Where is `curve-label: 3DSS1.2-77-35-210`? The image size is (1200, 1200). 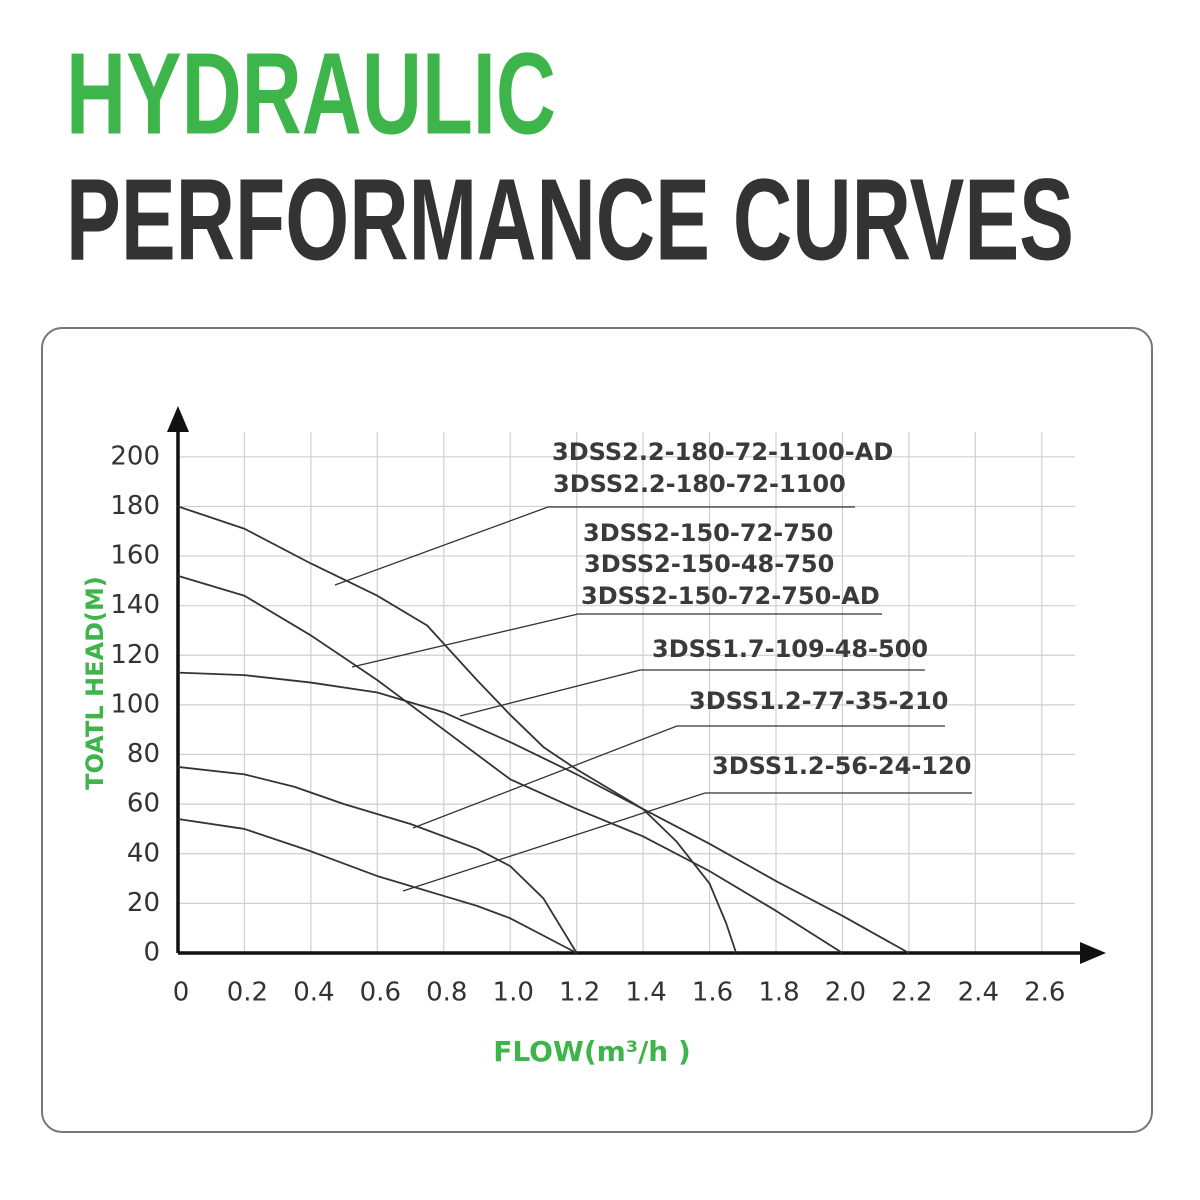
curve-label: 3DSS1.2-77-35-210 is located at coordinates (818, 701).